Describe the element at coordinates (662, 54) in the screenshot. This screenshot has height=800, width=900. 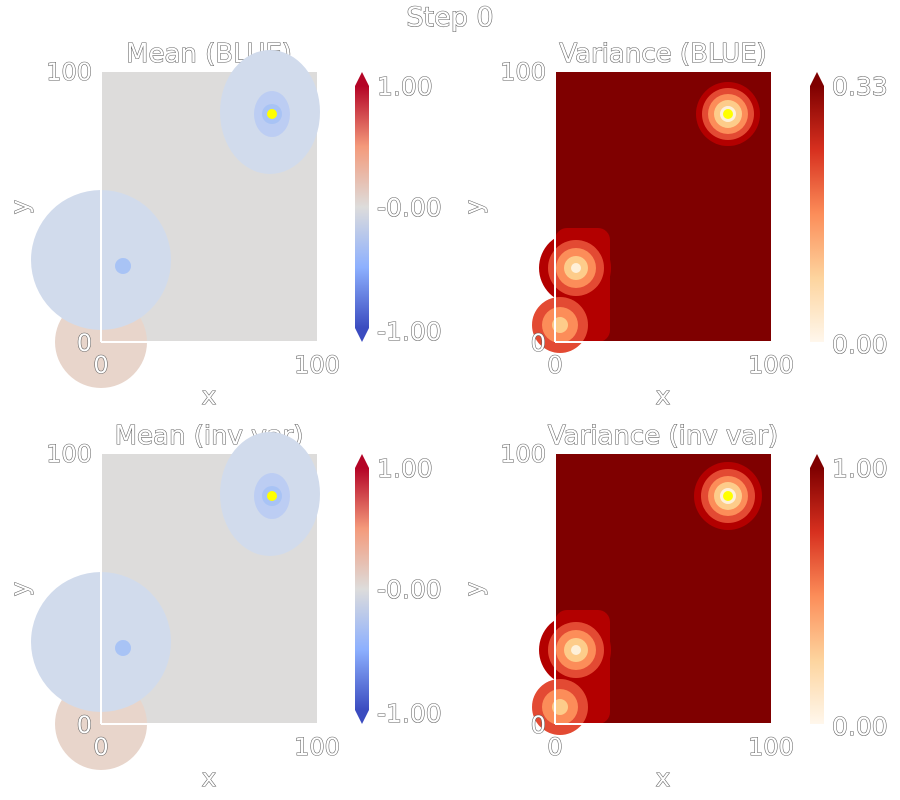
I see `panel-title: Variance (BLUE)` at that location.